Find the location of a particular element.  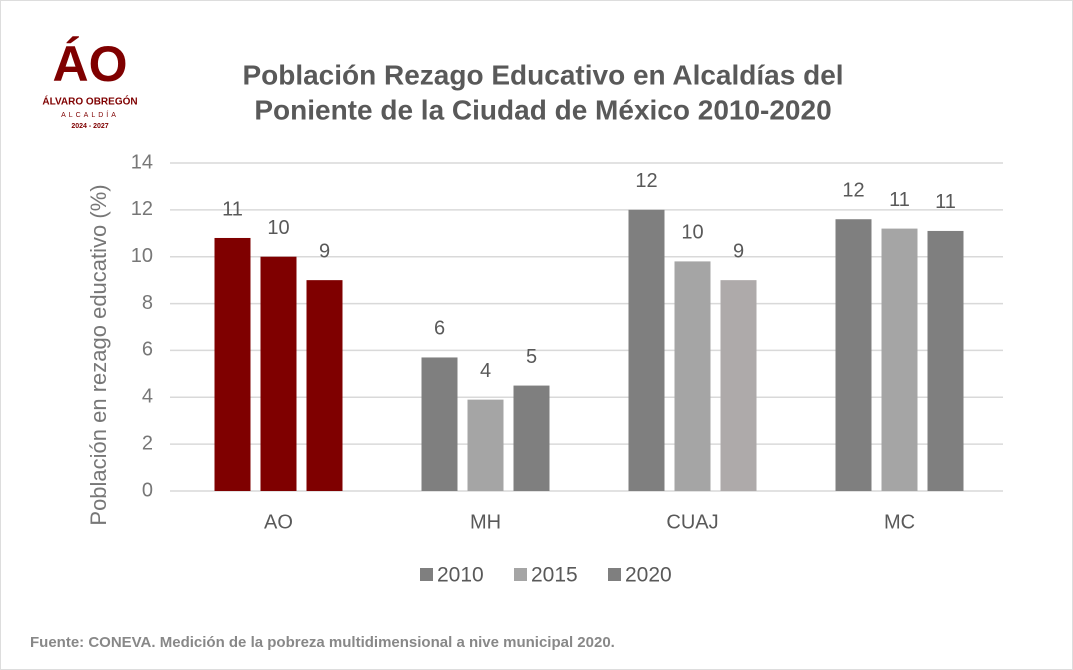

logo-mark: ÁO is located at coordinates (90, 64).